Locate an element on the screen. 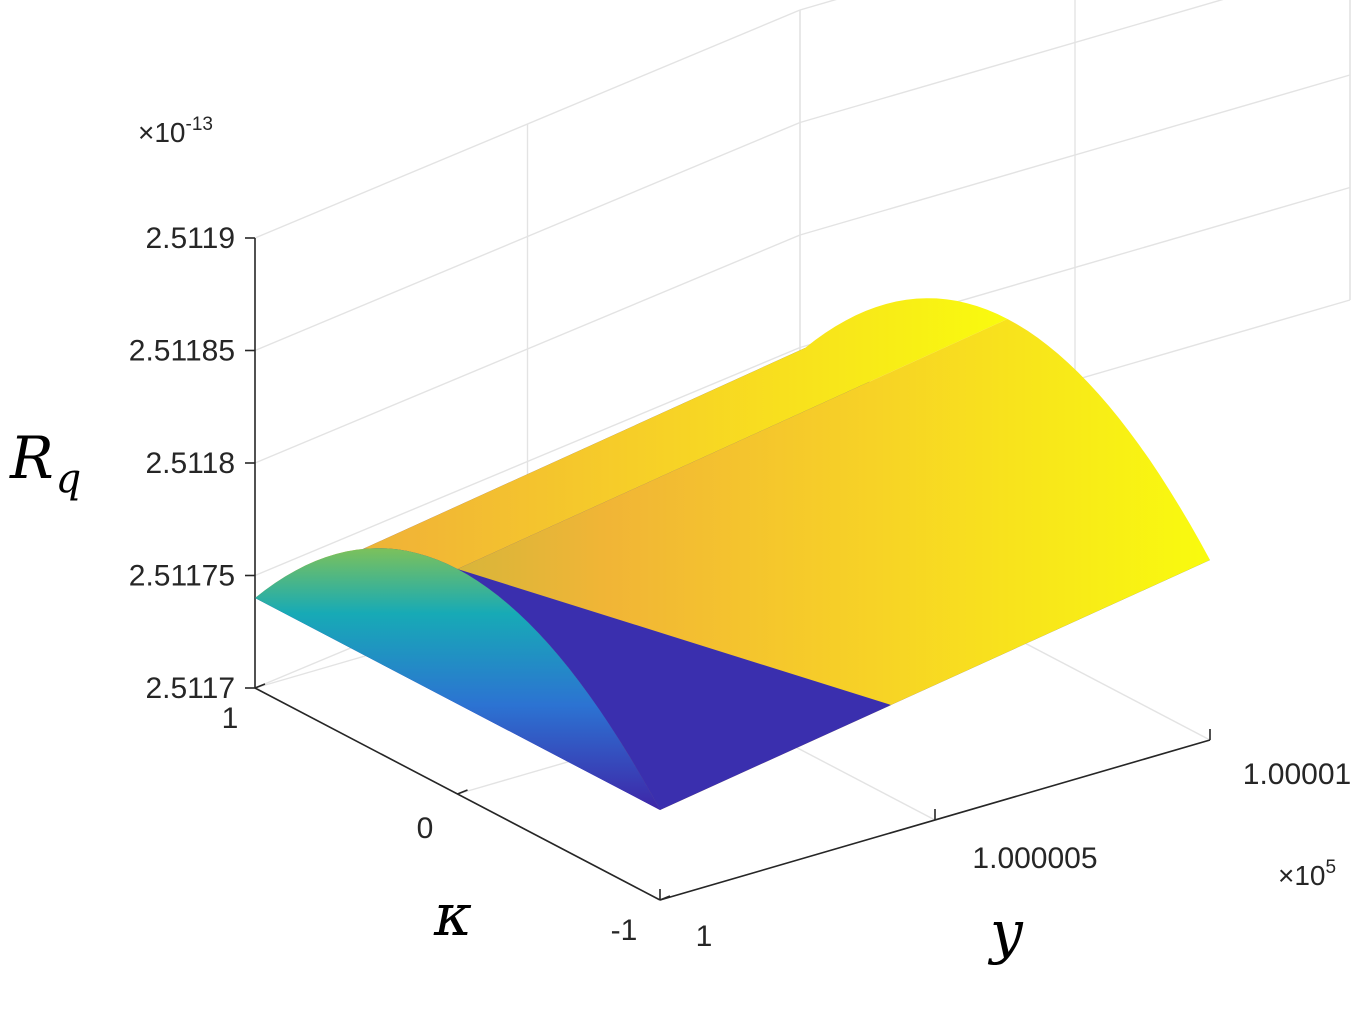 This screenshot has height=1009, width=1364. z-tick-label: 2.51185 is located at coordinates (182, 351).